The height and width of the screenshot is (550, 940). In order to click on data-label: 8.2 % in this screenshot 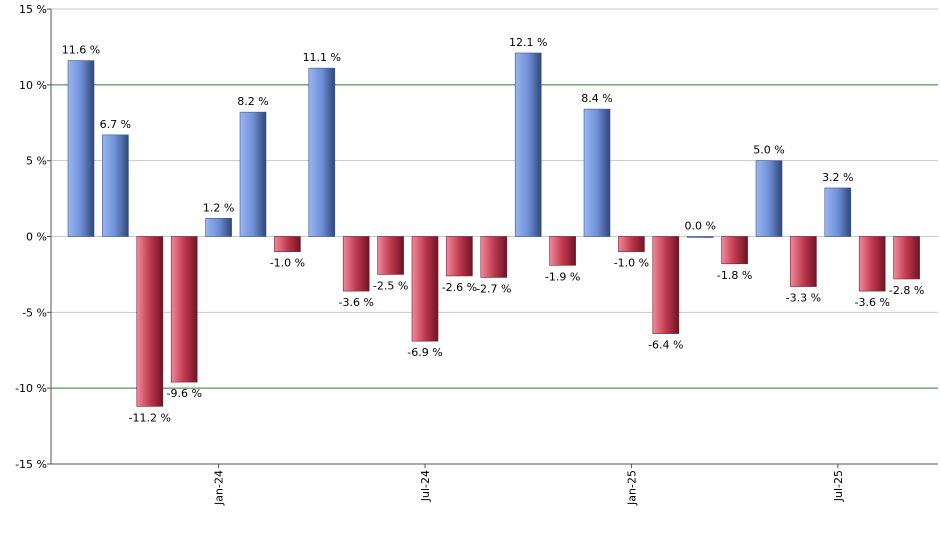, I will do `click(252, 101)`.